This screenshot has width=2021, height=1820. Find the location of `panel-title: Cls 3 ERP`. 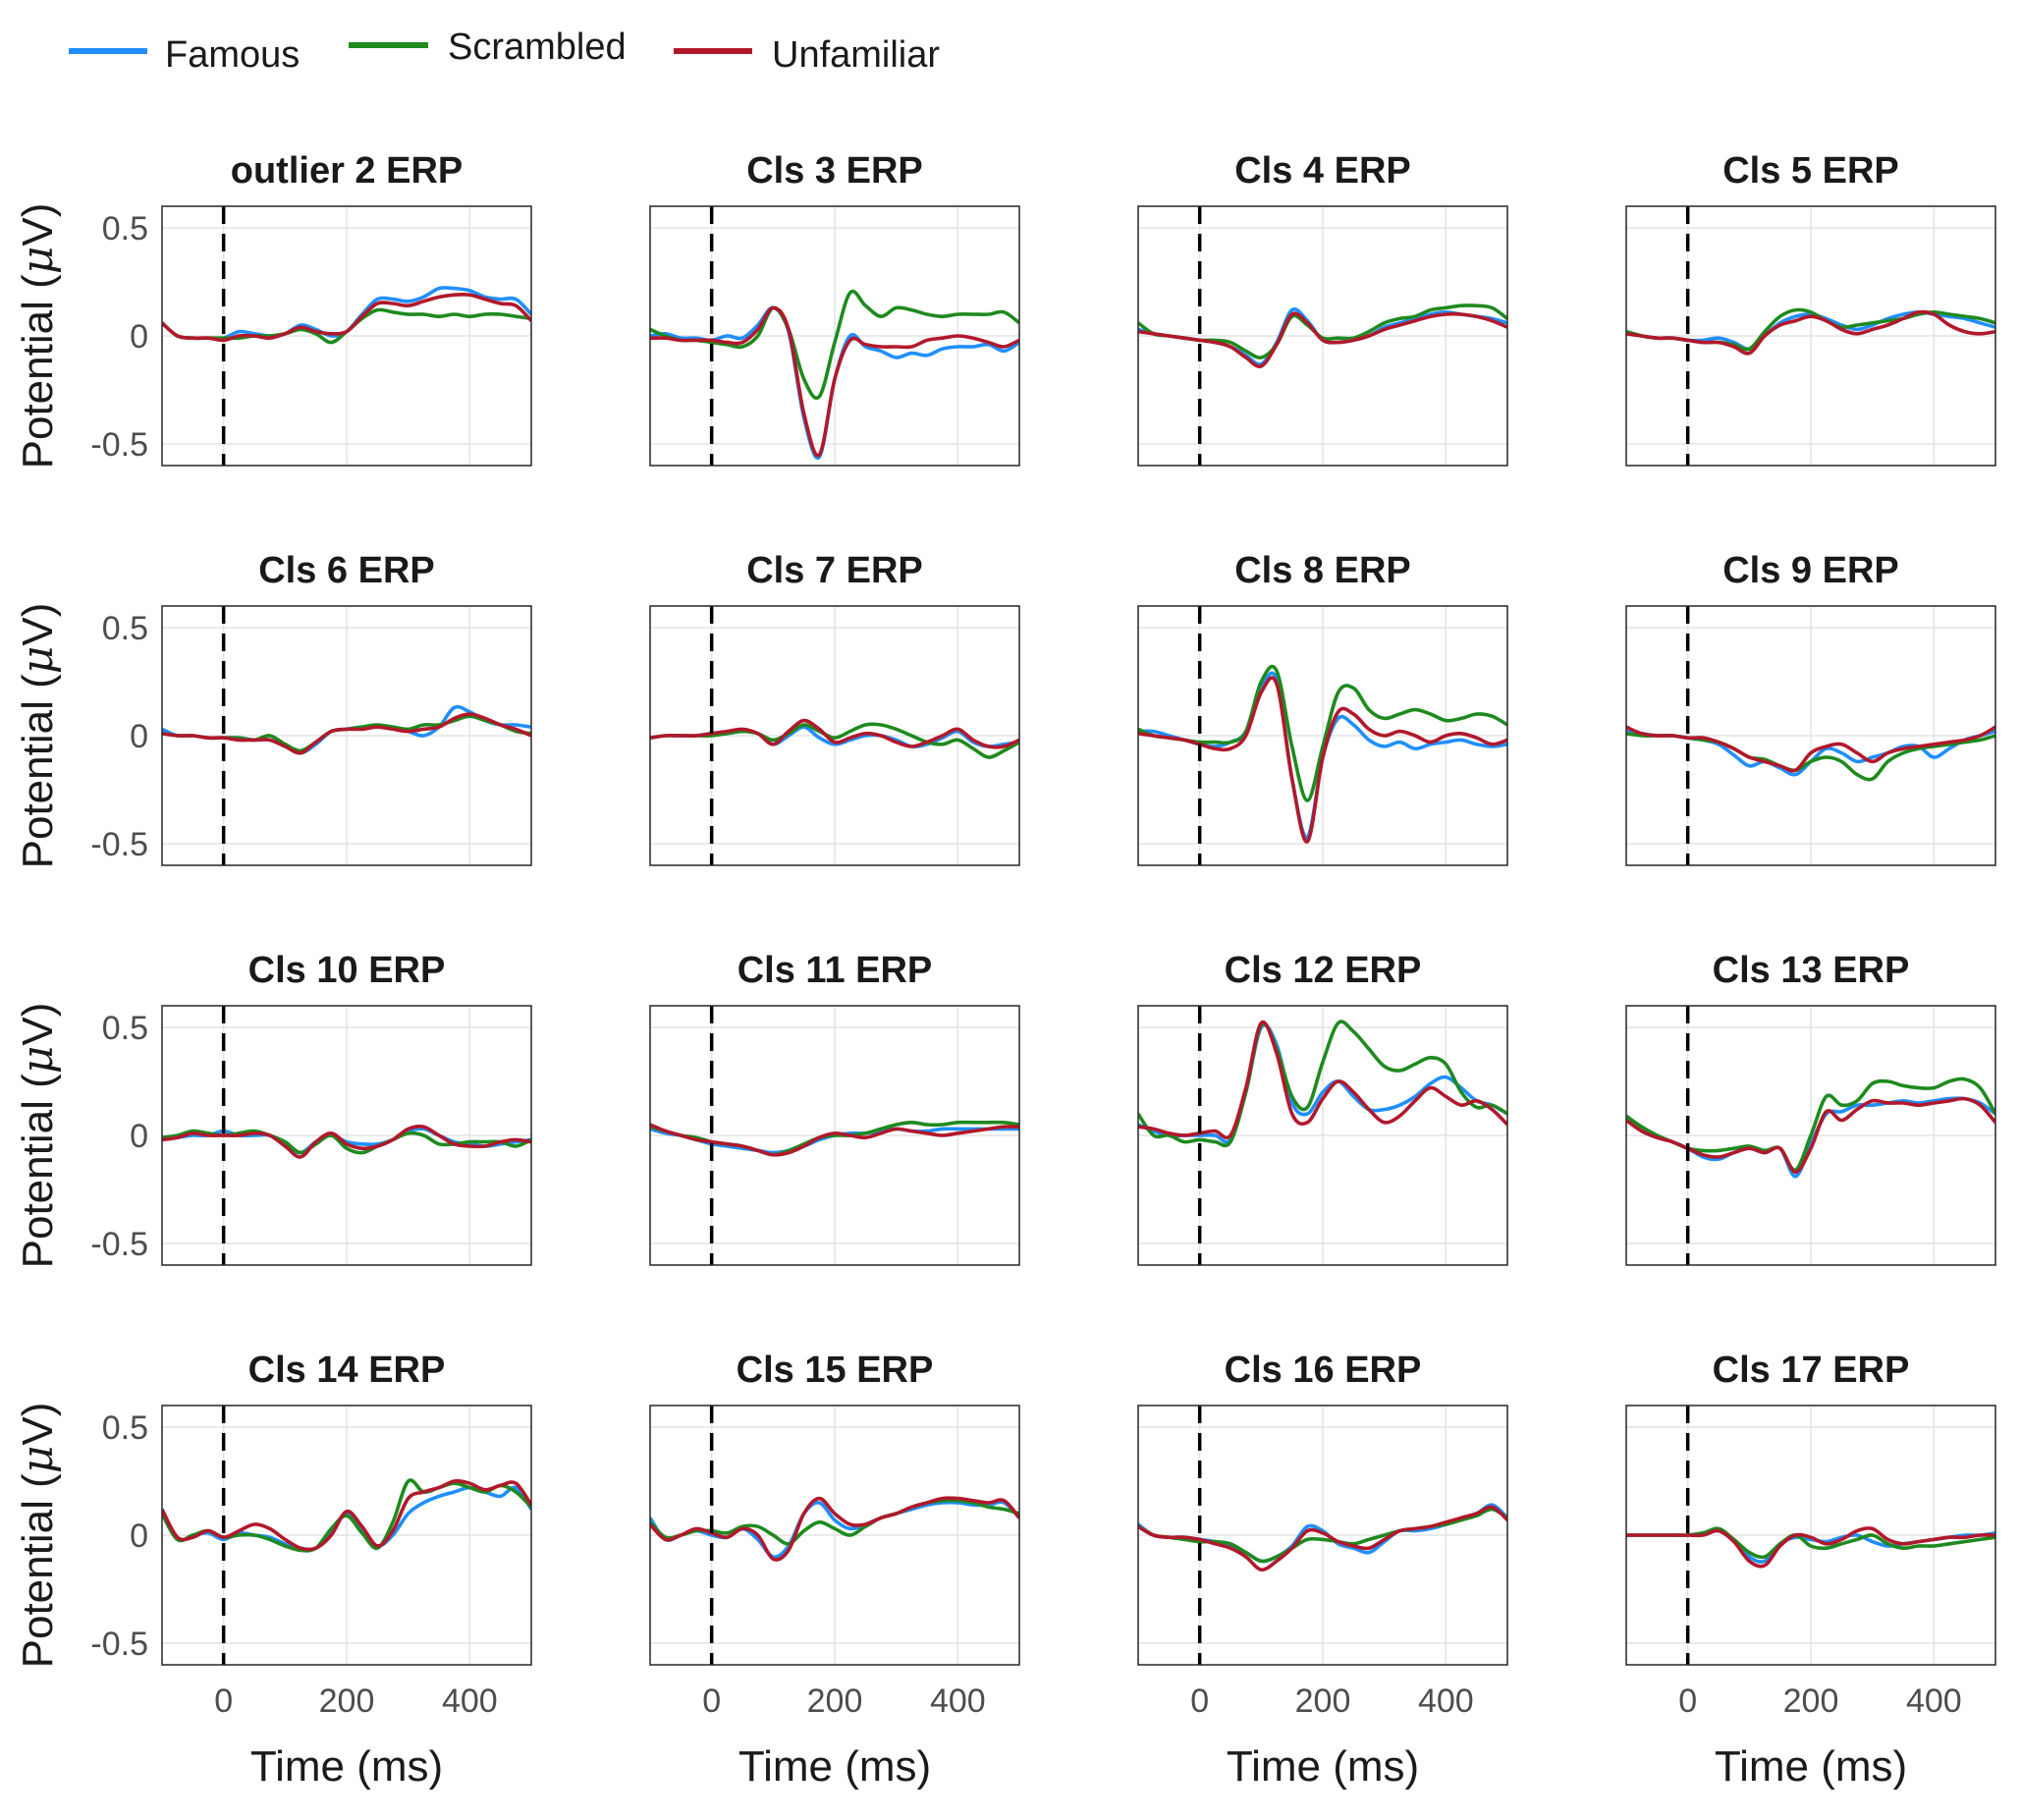

panel-title: Cls 3 ERP is located at coordinates (834, 171).